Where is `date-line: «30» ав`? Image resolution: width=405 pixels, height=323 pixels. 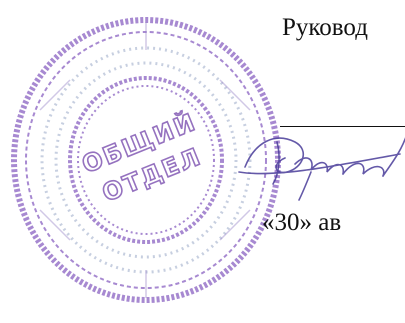 date-line: «30» ав is located at coordinates (302, 222).